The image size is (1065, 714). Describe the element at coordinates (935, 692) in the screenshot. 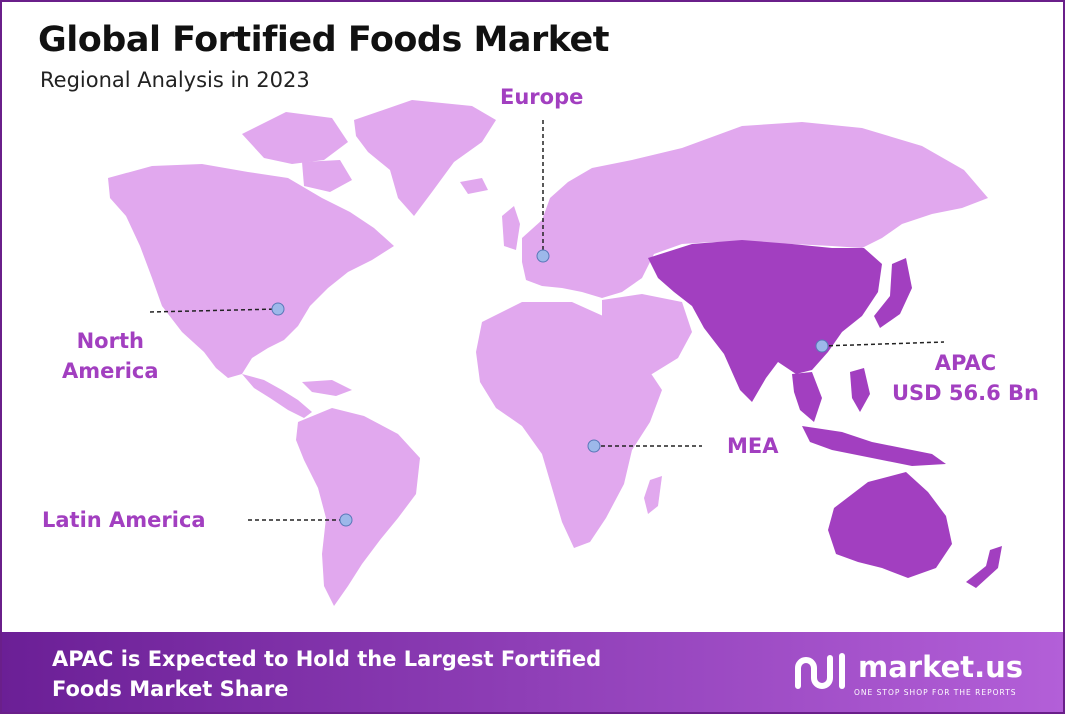

I see `brand-tagline: ONE STOP SHOP FOR THE REPORTS` at that location.